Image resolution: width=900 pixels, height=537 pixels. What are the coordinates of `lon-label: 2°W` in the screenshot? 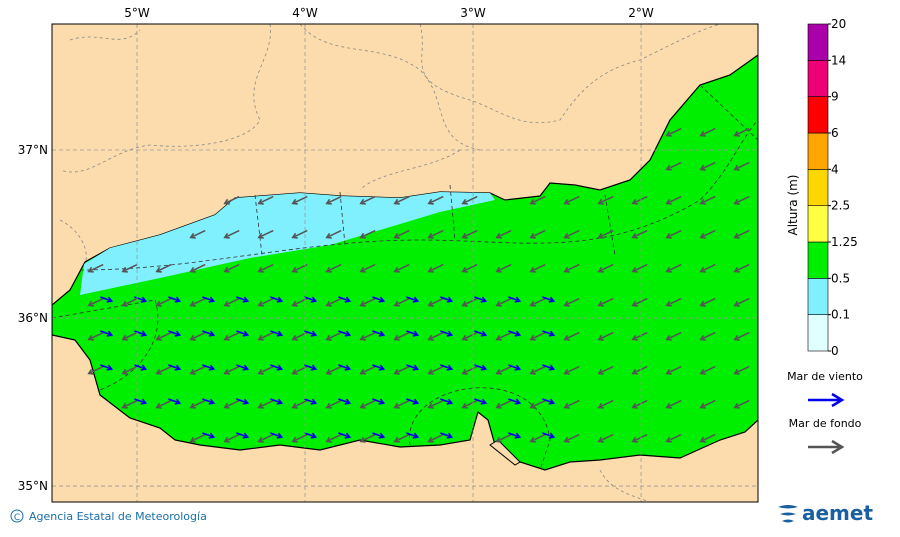 It's located at (641, 13).